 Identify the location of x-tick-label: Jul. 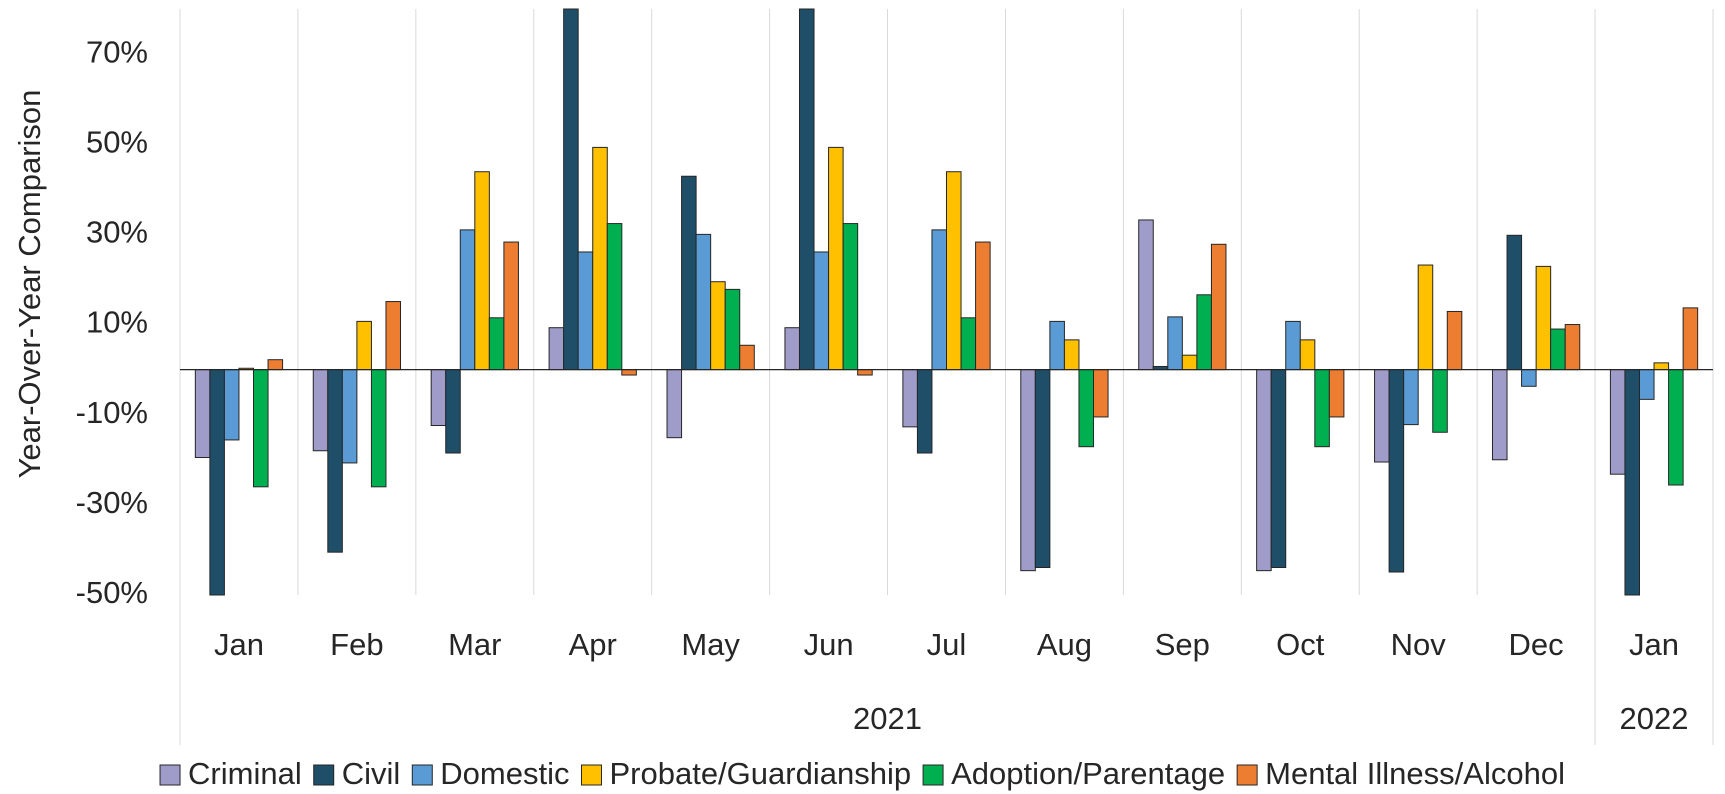
(947, 644).